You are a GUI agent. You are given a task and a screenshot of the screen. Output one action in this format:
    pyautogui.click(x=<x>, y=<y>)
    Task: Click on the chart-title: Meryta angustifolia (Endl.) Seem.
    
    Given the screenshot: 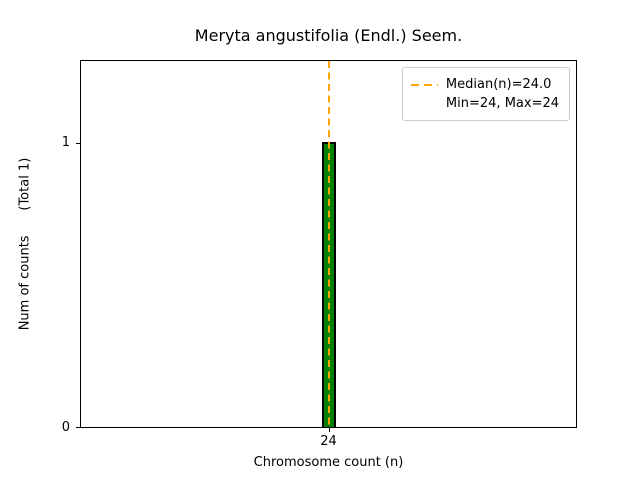 What is the action you would take?
    pyautogui.click(x=328, y=35)
    